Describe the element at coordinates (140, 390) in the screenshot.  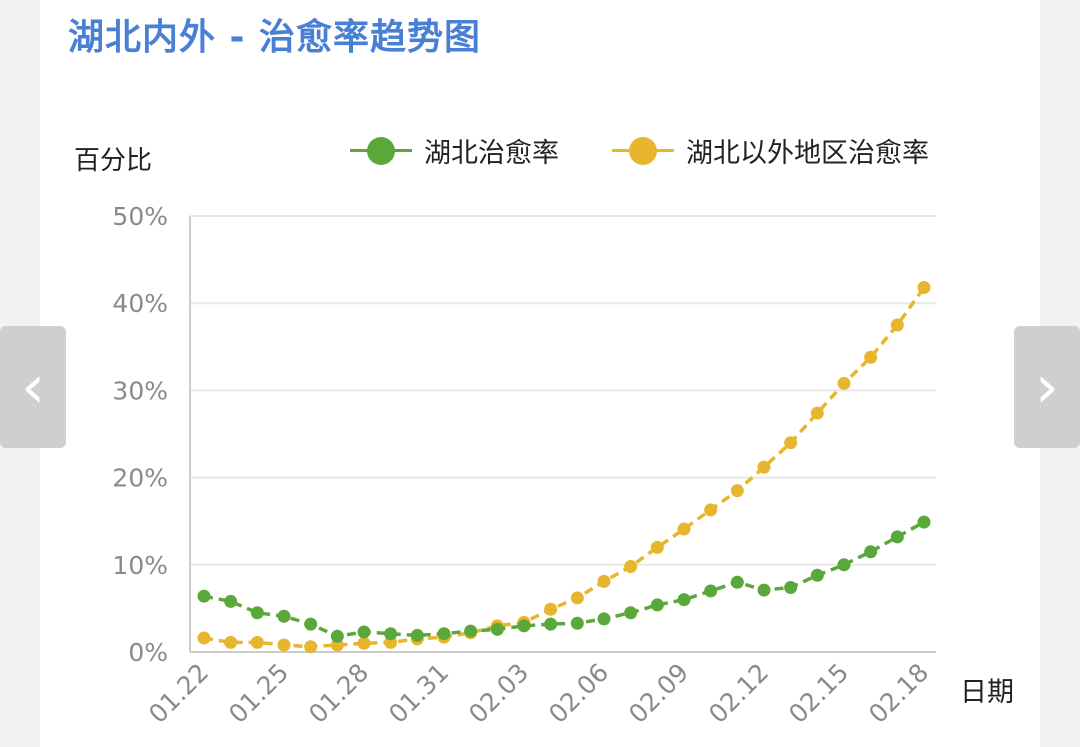
I see `y-tick-label: 30%` at that location.